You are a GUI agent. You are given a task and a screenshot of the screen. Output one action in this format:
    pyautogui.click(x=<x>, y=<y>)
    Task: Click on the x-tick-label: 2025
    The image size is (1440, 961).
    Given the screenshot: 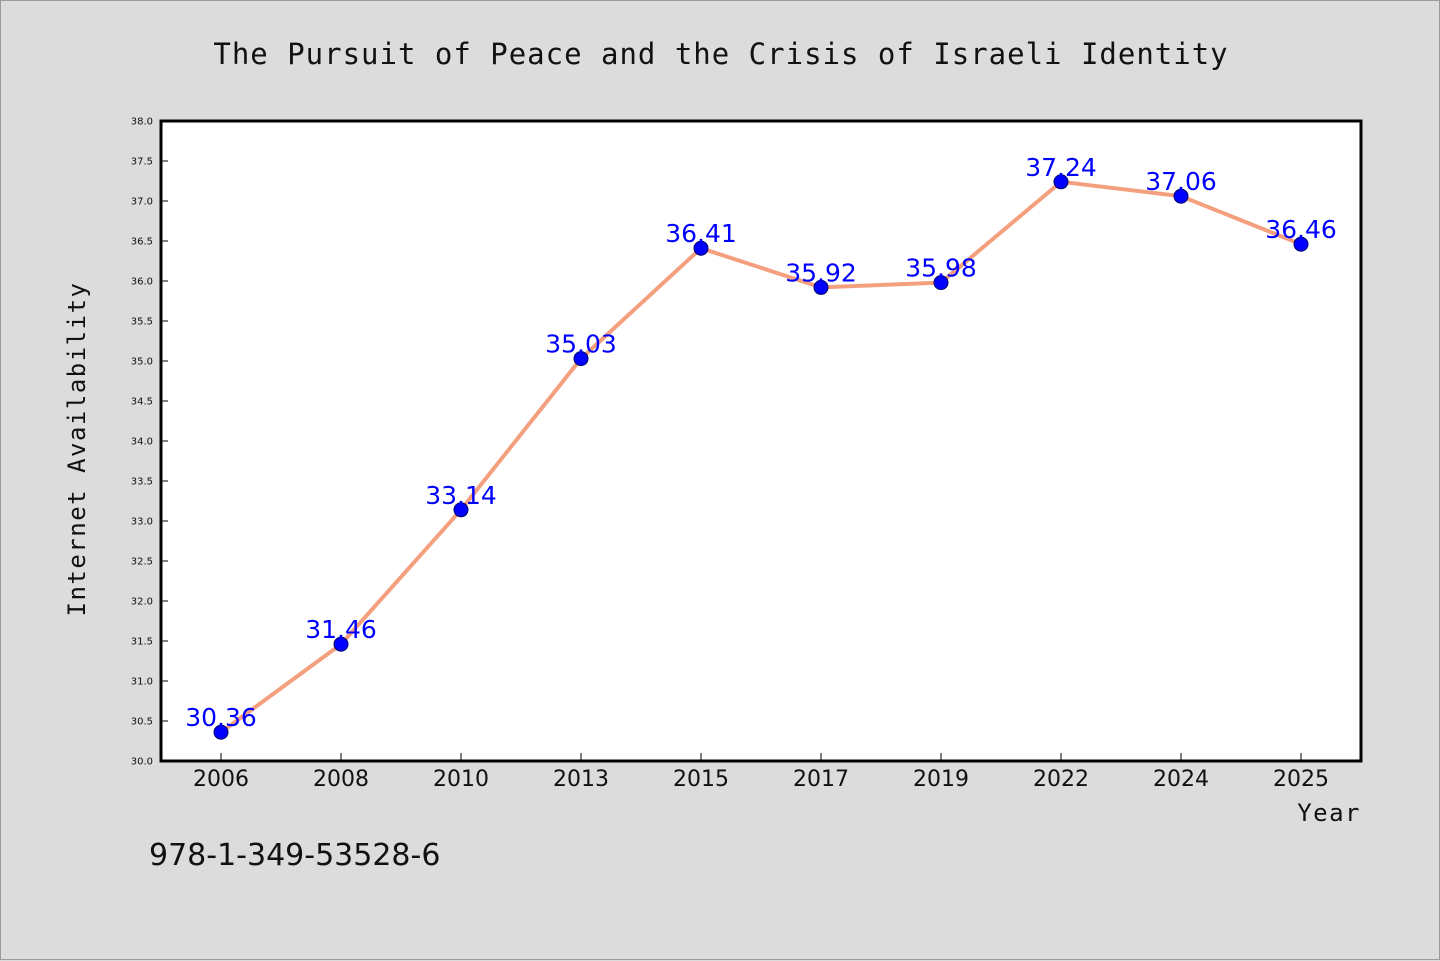 What is the action you would take?
    pyautogui.click(x=1301, y=779)
    